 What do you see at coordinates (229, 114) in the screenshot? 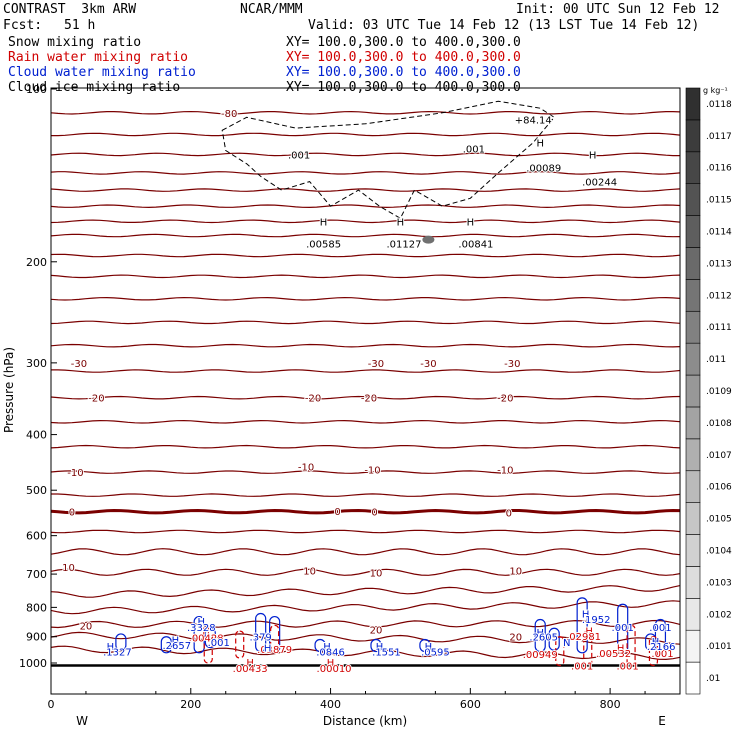
I see `temperature-label: -80` at bounding box center [229, 114].